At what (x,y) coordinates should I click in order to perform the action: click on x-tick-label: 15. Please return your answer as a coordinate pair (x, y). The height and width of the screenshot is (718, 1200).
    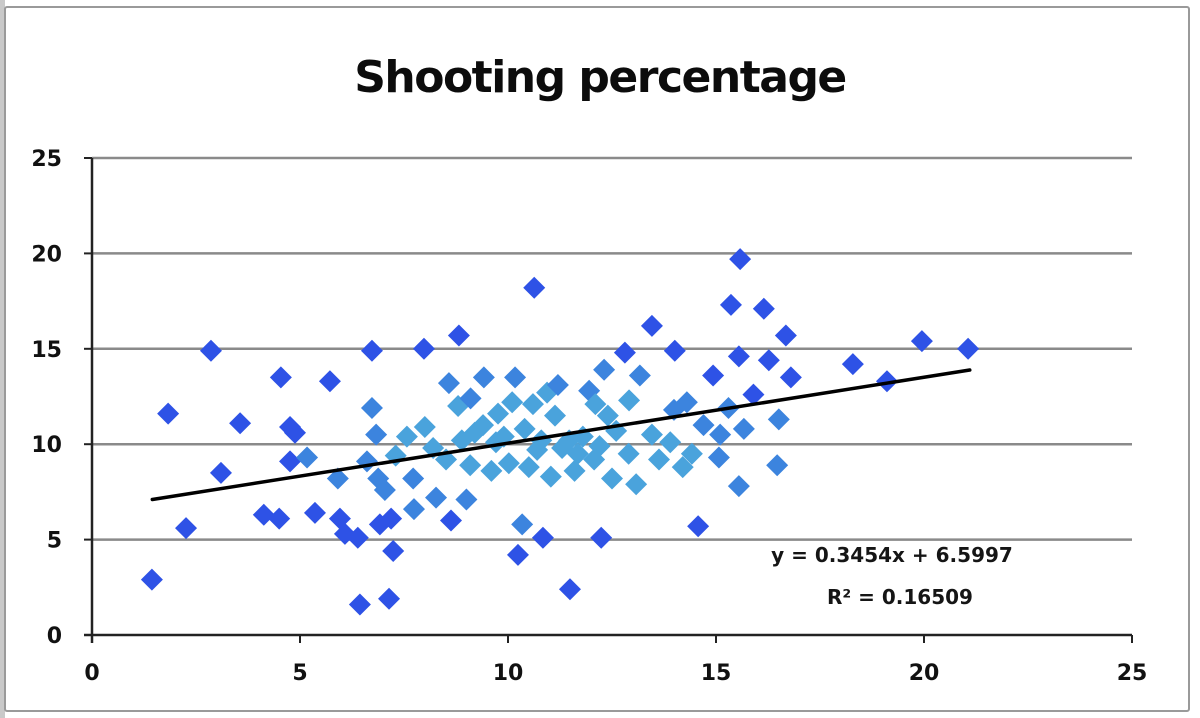
    Looking at the image, I should click on (716, 673).